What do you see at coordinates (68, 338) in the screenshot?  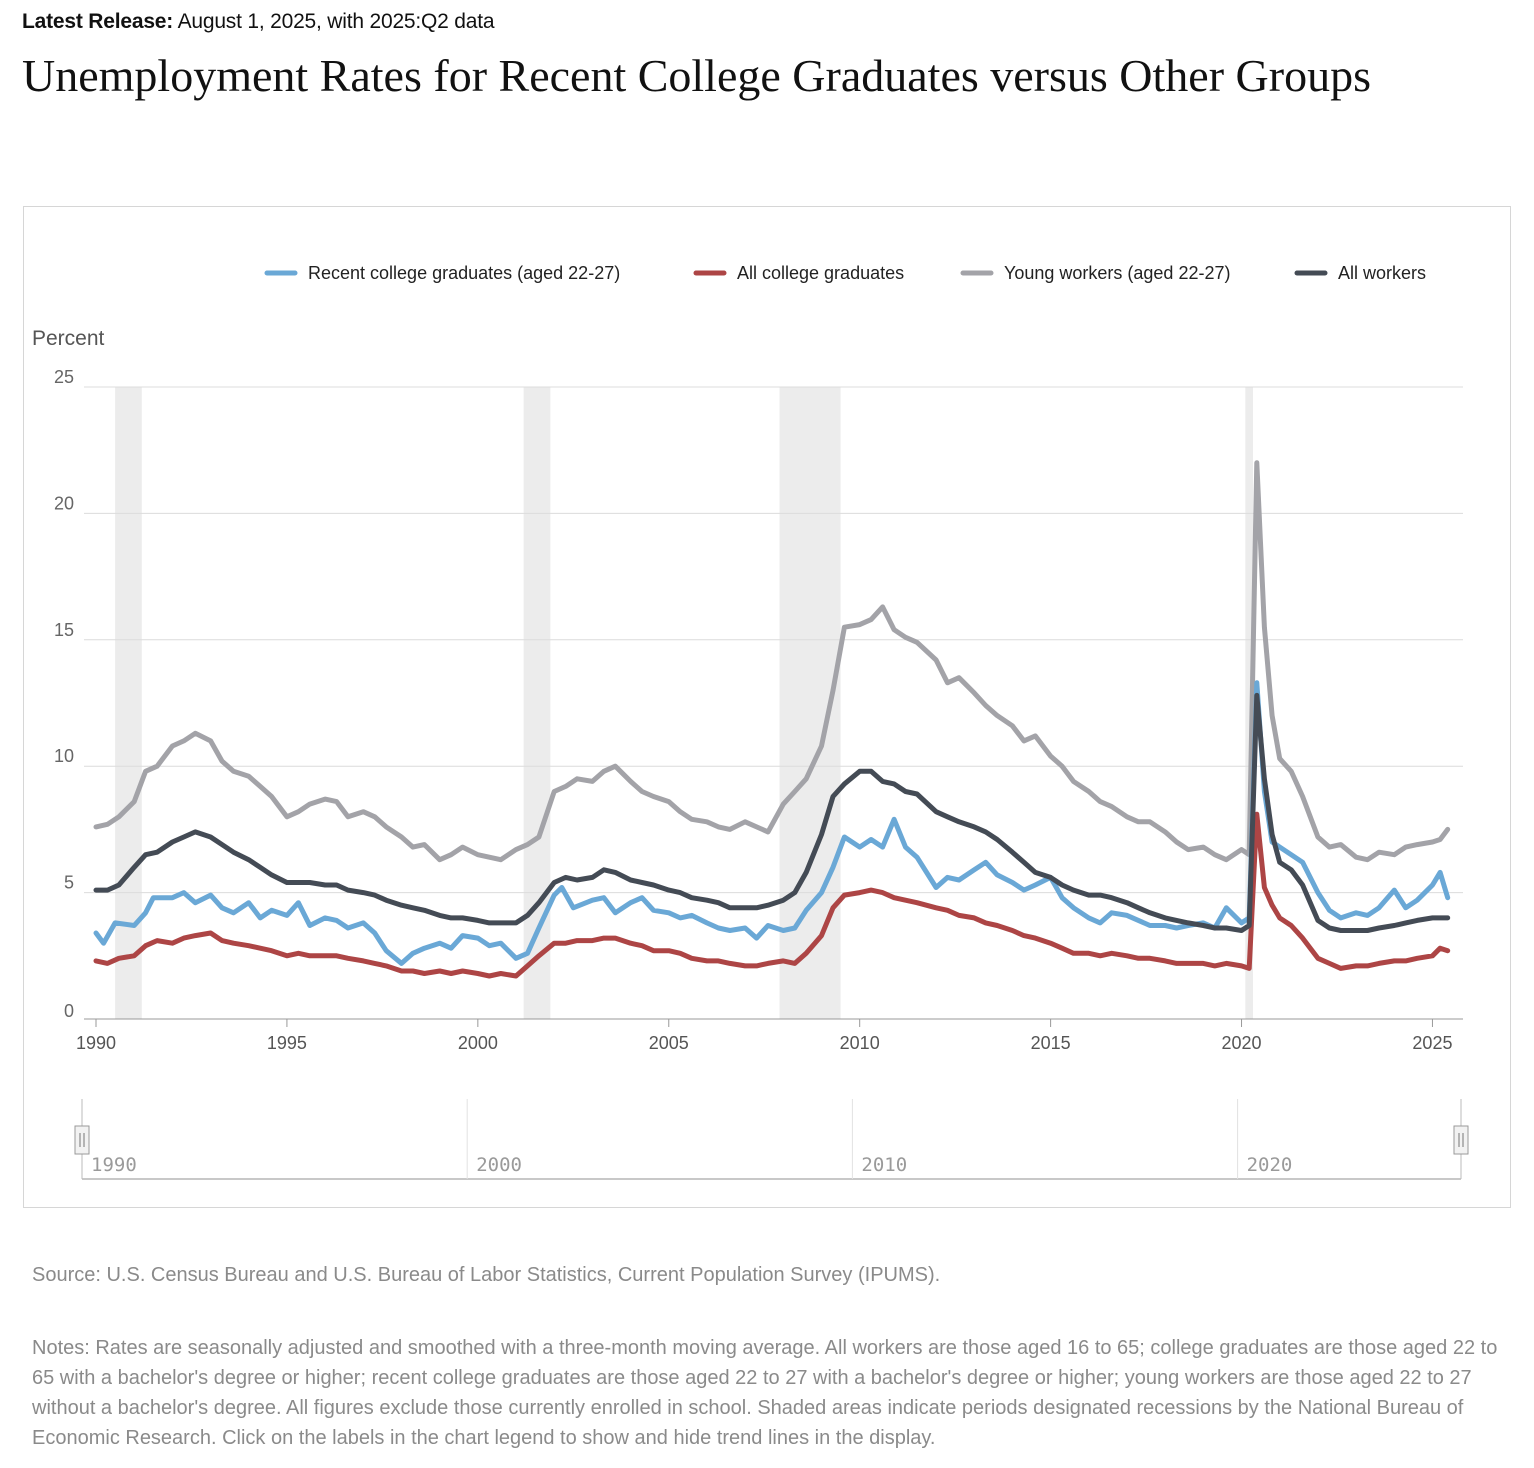 I see `y-axis-title: Percent` at bounding box center [68, 338].